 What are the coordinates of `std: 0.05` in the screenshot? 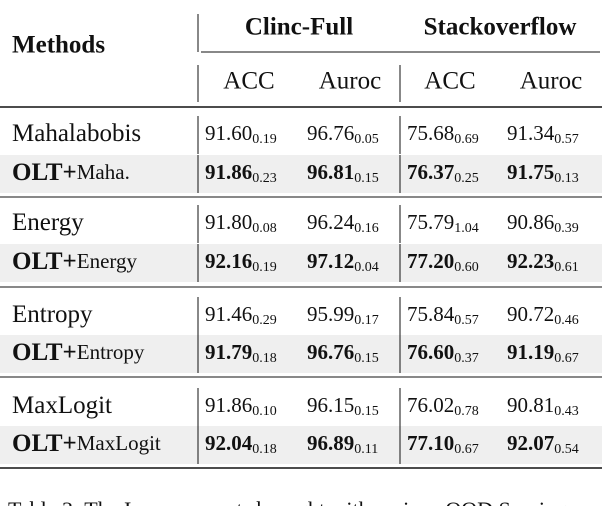 It's located at (366, 139).